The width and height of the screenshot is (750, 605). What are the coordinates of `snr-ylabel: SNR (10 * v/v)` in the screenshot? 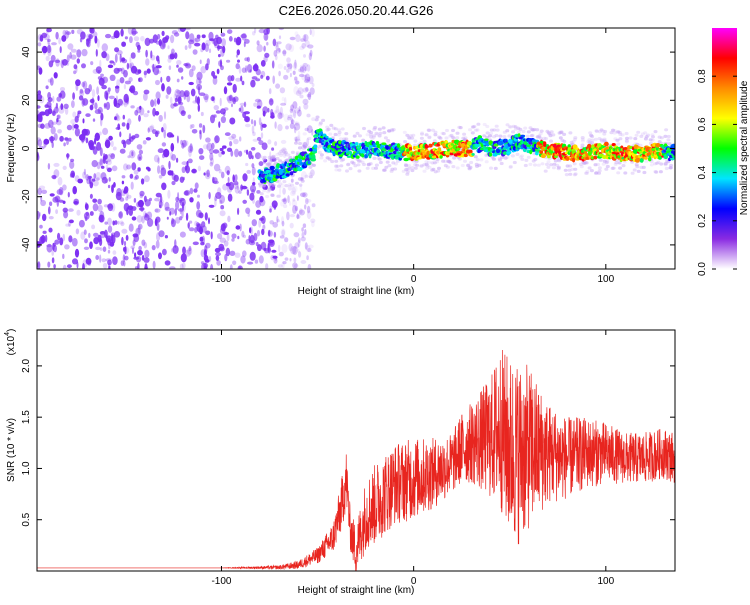 It's located at (11, 450).